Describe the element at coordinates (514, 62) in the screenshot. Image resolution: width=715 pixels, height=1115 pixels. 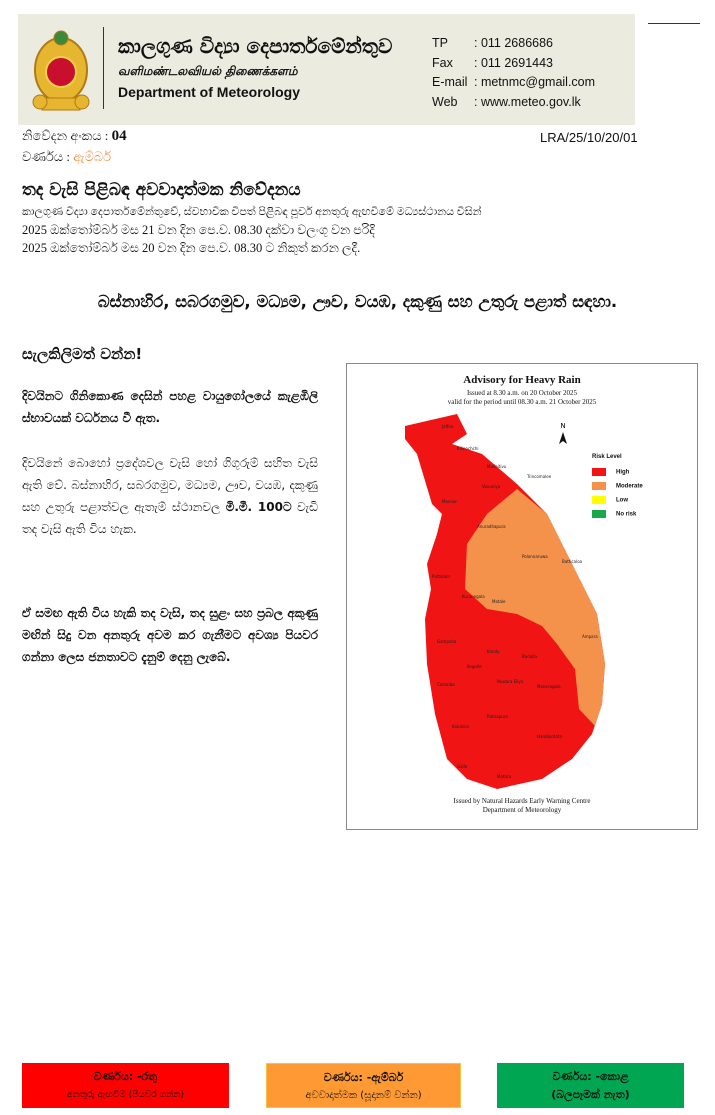
I see `contact-value: : 011 2691443` at that location.